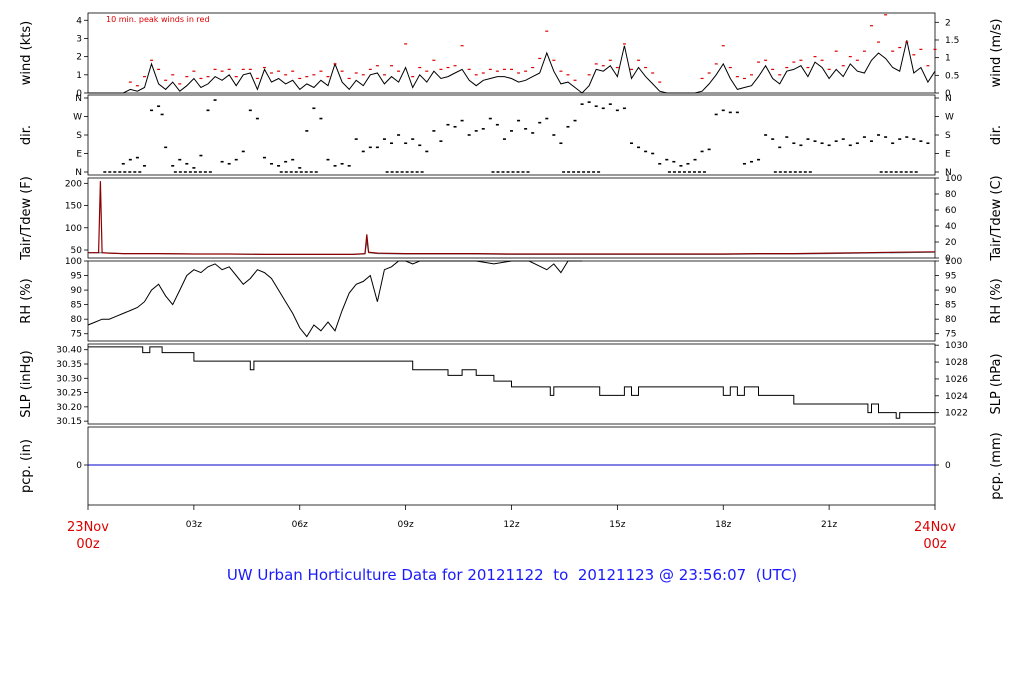 The width and height of the screenshot is (1024, 700). Describe the element at coordinates (69, 408) in the screenshot. I see `slp-left-tick-label: 30.20` at that location.